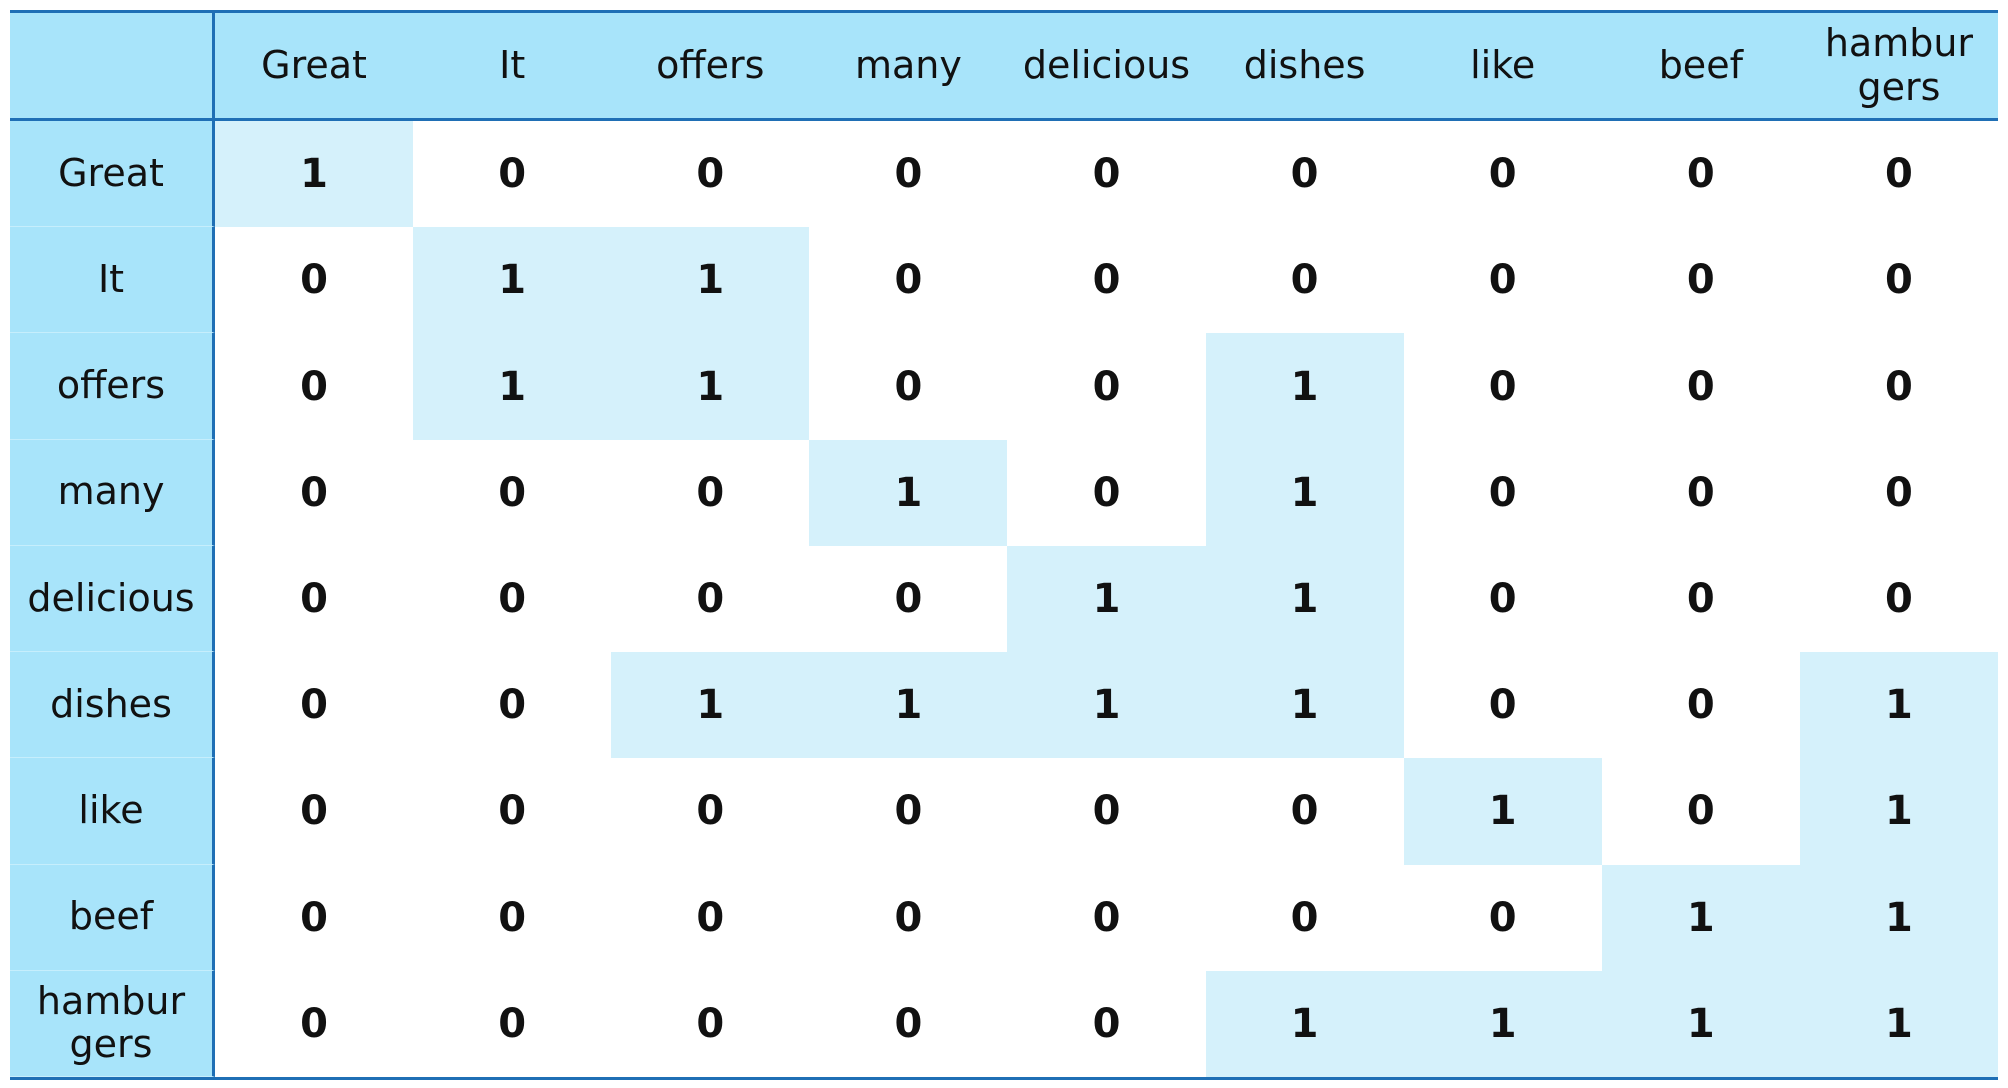 The image size is (2008, 1088). I want to click on column-header: like, so click(1502, 67).